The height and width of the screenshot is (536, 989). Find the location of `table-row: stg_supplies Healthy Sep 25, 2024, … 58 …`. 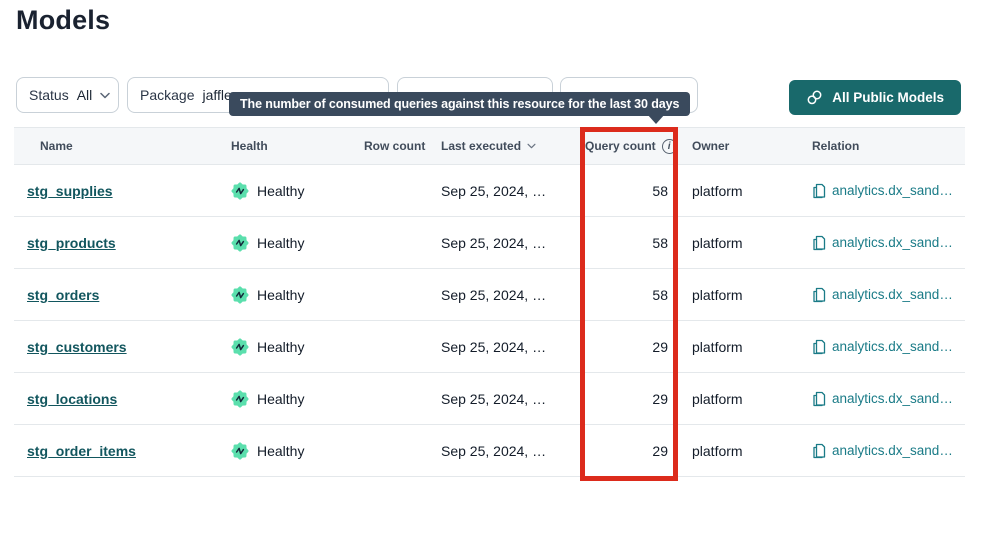

table-row: stg_supplies Healthy Sep 25, 2024, … 58 … is located at coordinates (489, 191).